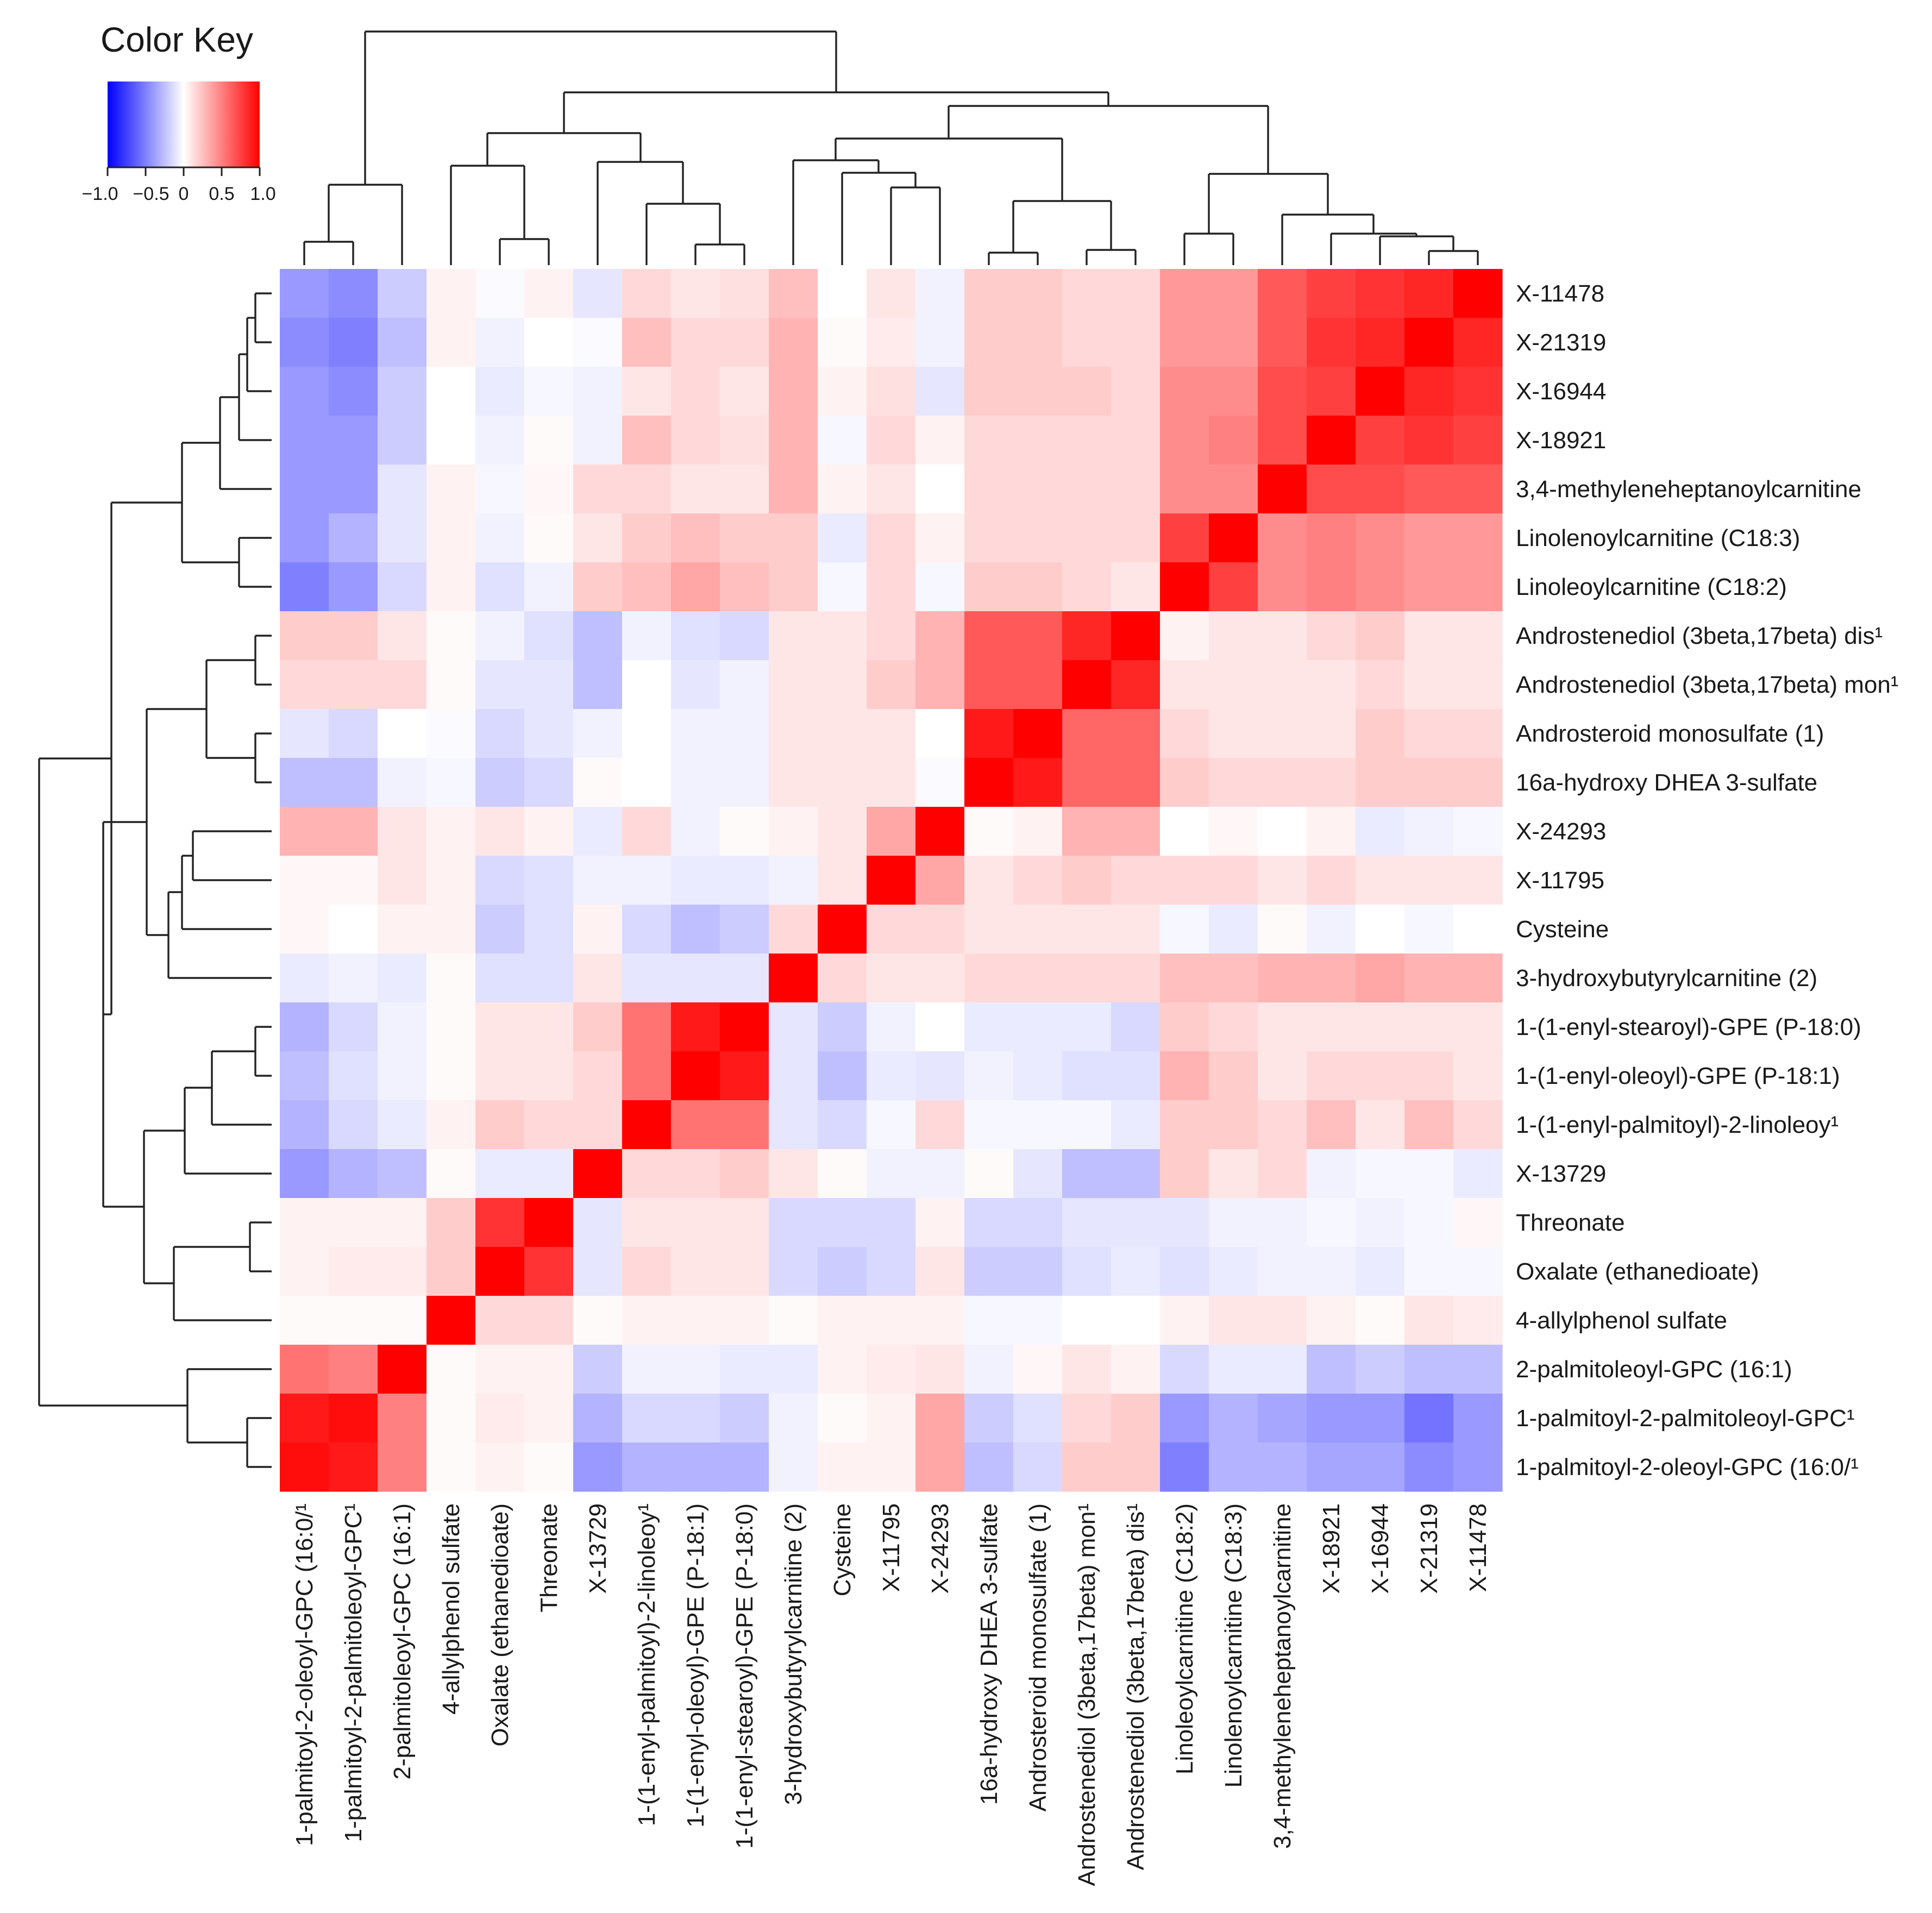  What do you see at coordinates (155, 880) in the screenshot?
I see `row-dendrogram` at bounding box center [155, 880].